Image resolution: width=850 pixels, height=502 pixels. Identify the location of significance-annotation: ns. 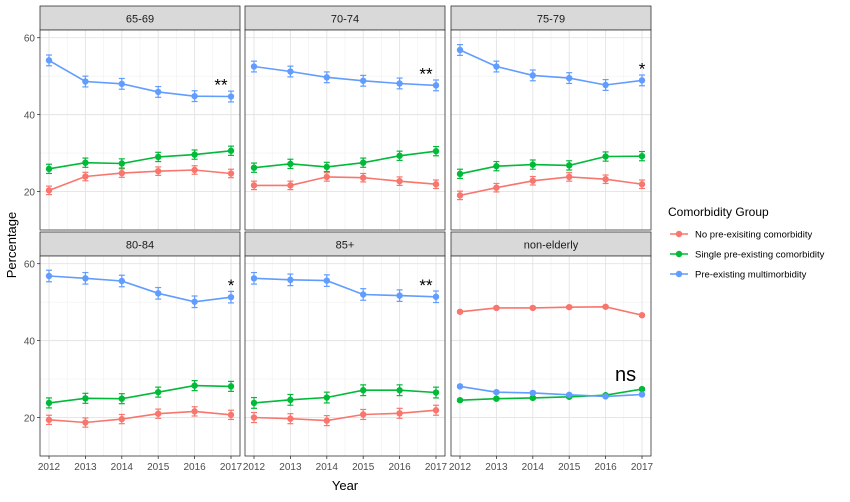
(625, 375).